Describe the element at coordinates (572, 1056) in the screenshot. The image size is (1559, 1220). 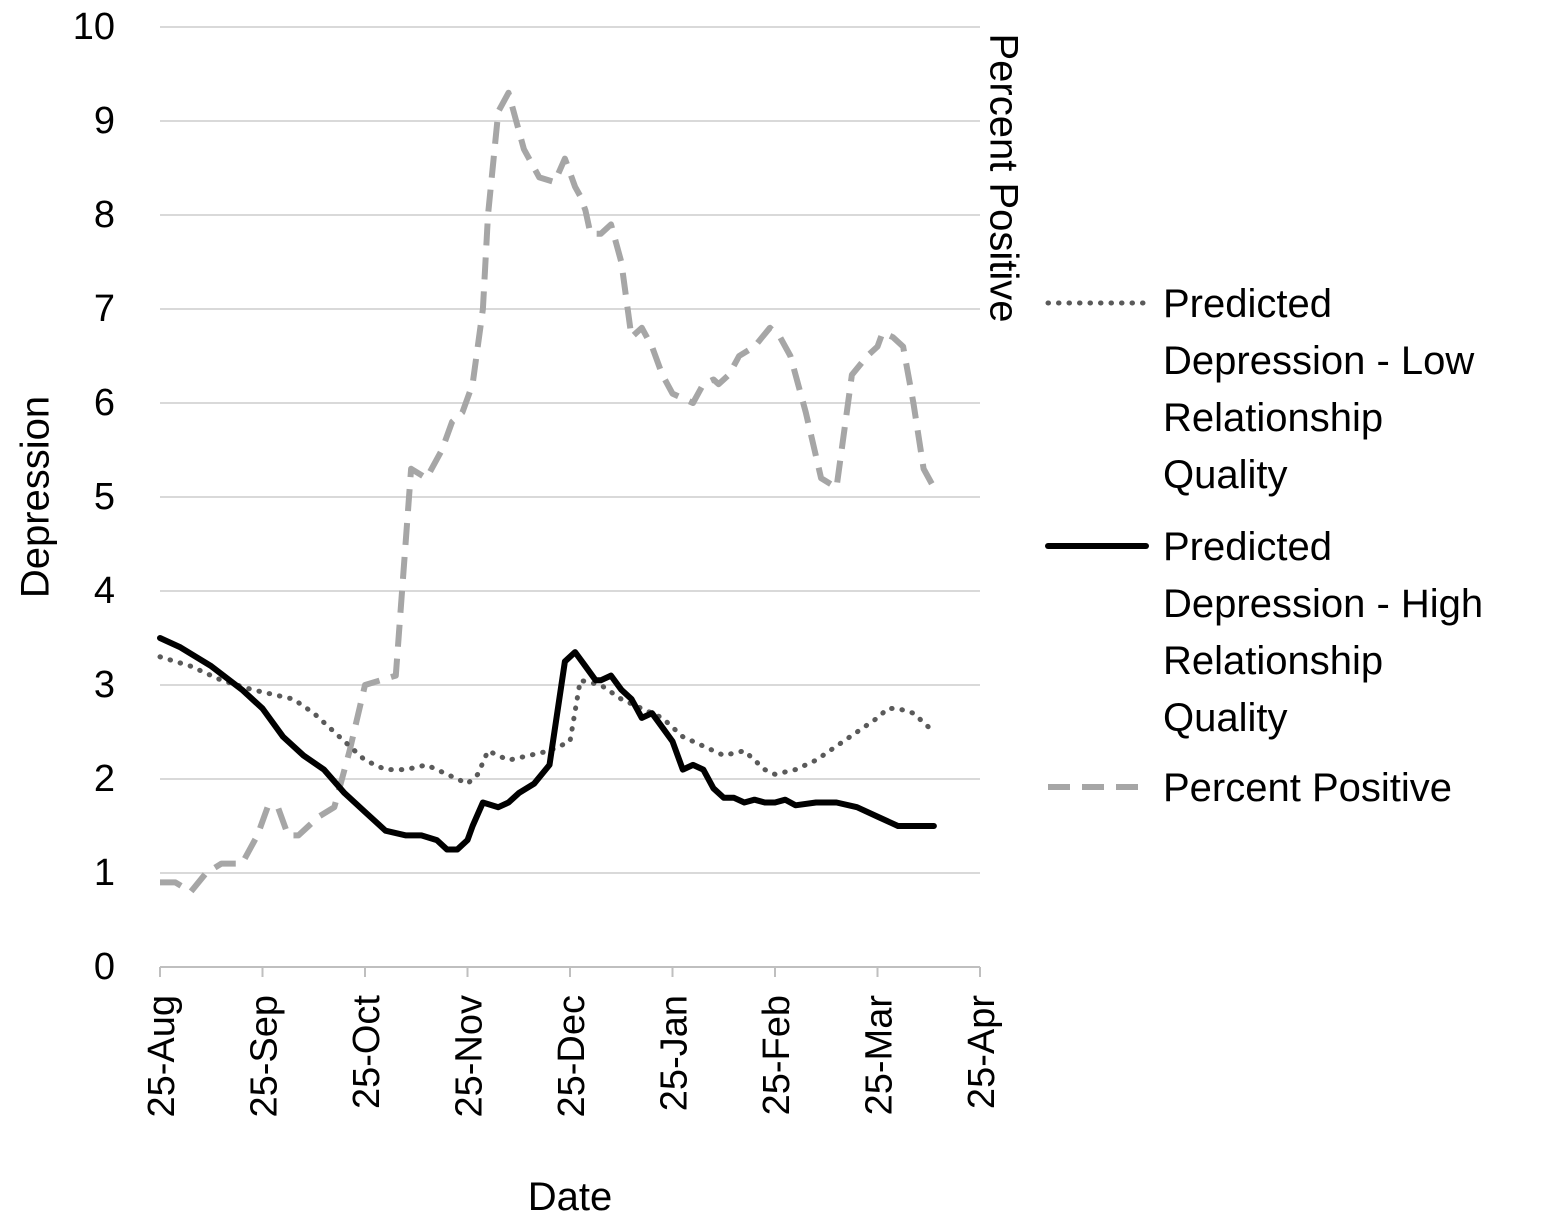
I see `x-tick-label: 25-Dec` at that location.